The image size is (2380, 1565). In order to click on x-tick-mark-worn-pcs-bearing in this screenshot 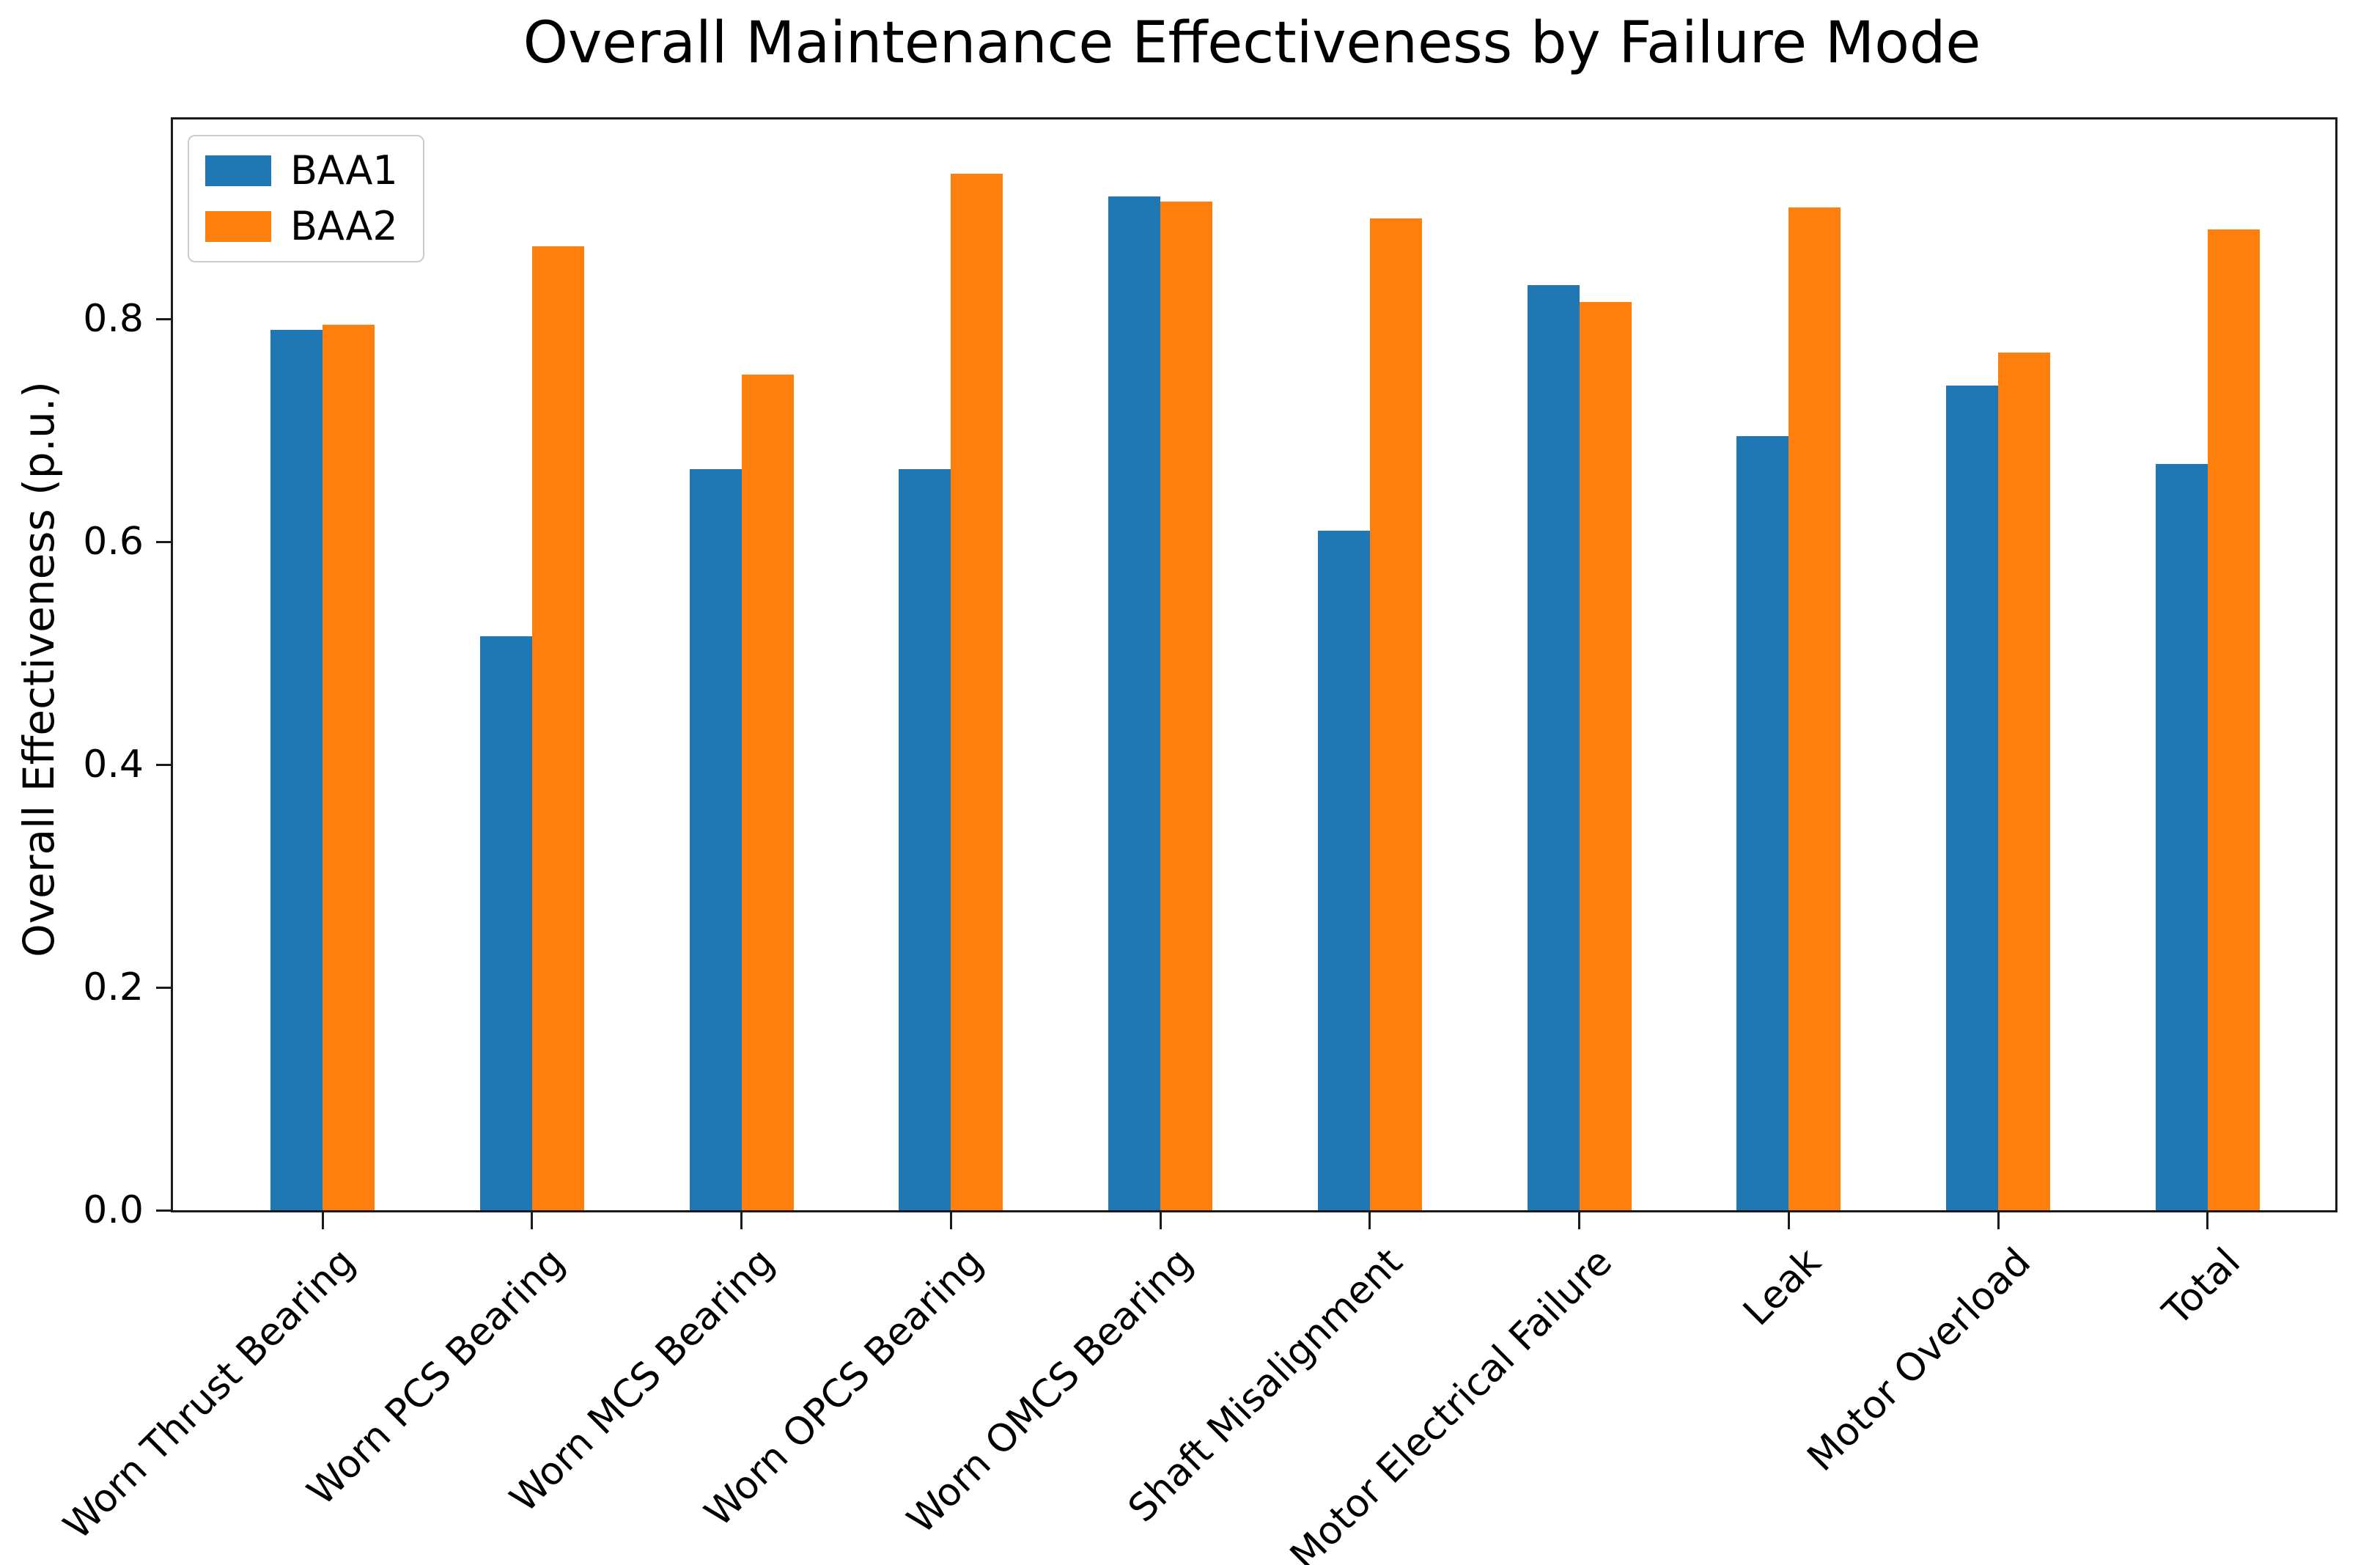, I will do `click(532, 1221)`.